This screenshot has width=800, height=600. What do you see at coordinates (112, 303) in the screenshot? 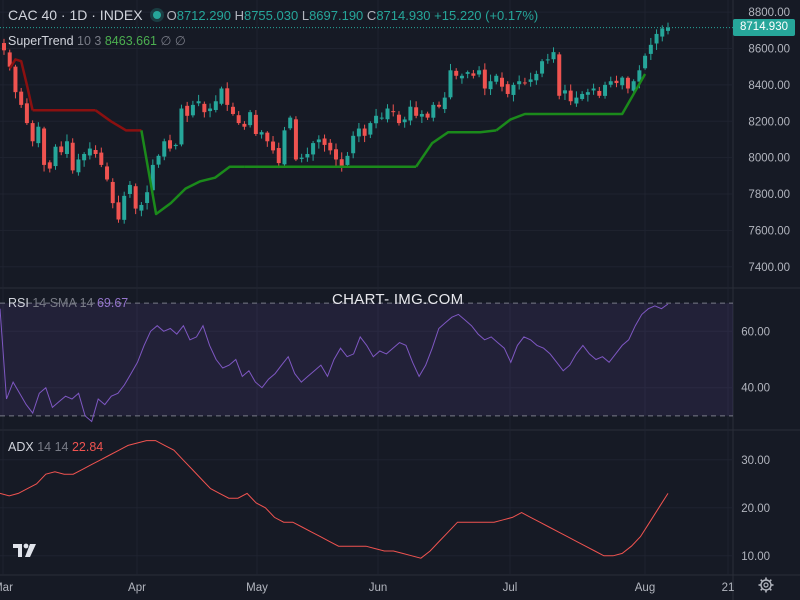
I see `rsi-value: 69.67` at bounding box center [112, 303].